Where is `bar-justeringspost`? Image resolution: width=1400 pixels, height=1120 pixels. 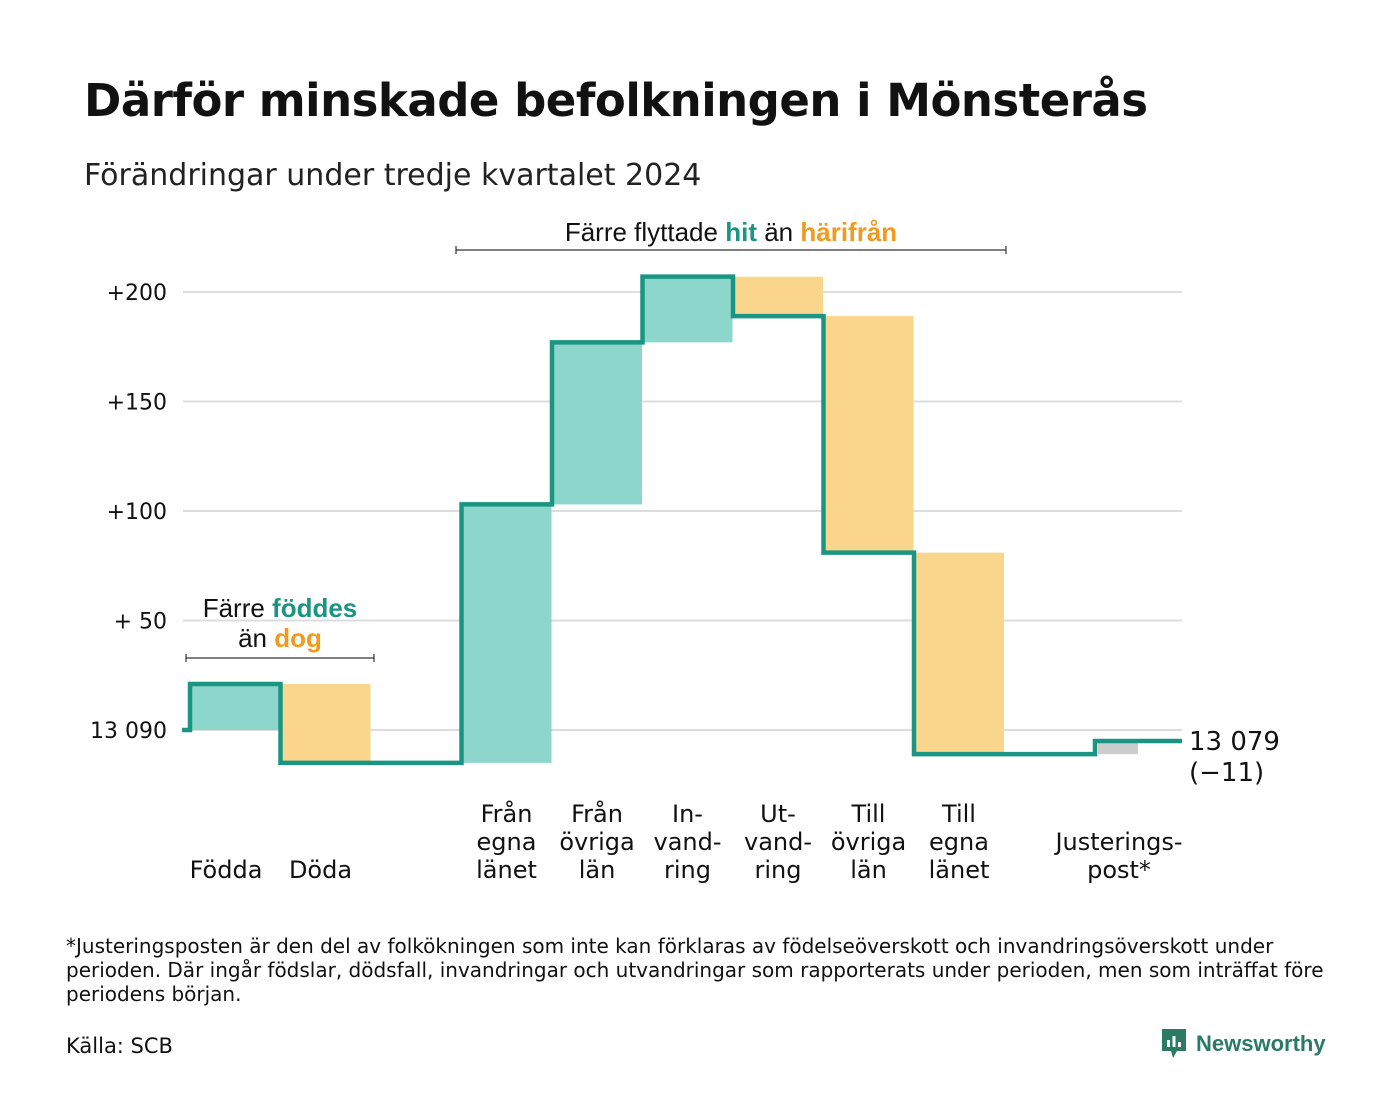 bar-justeringspost is located at coordinates (1118, 747).